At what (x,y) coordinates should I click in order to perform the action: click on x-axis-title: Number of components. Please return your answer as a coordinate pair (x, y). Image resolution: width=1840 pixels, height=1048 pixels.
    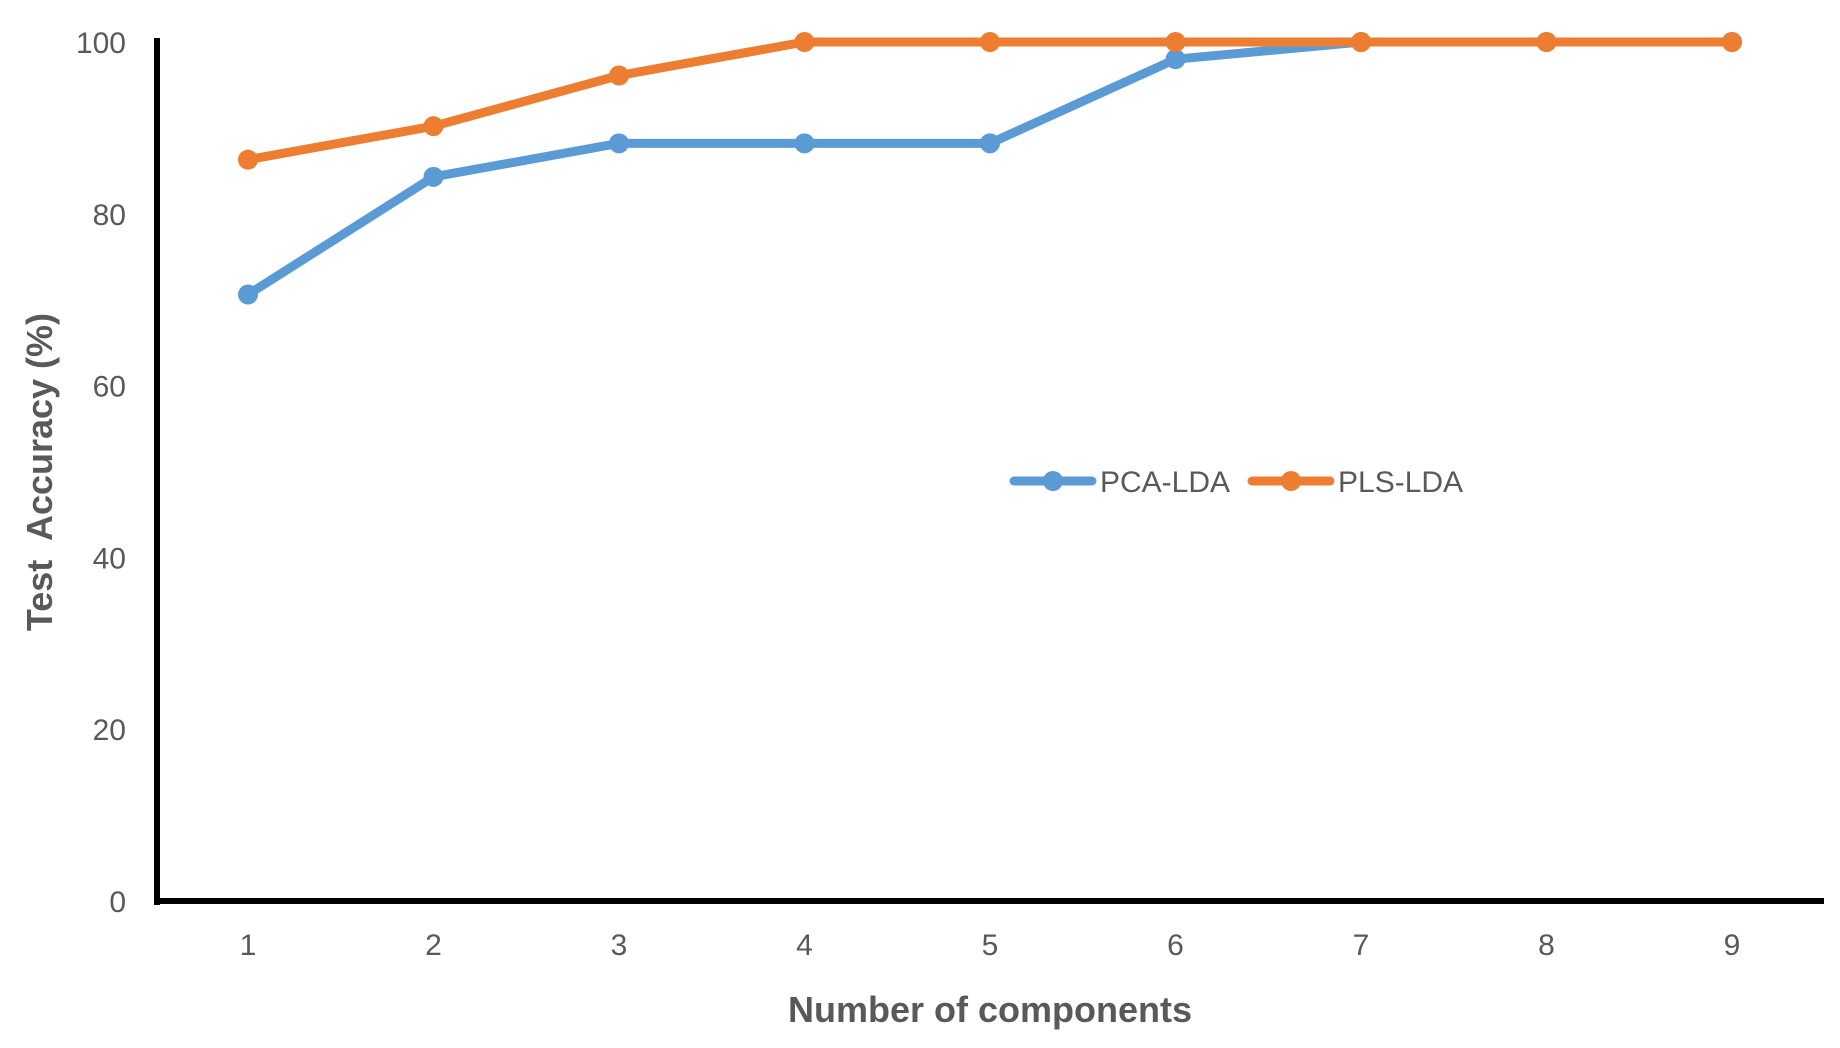
    Looking at the image, I should click on (990, 1009).